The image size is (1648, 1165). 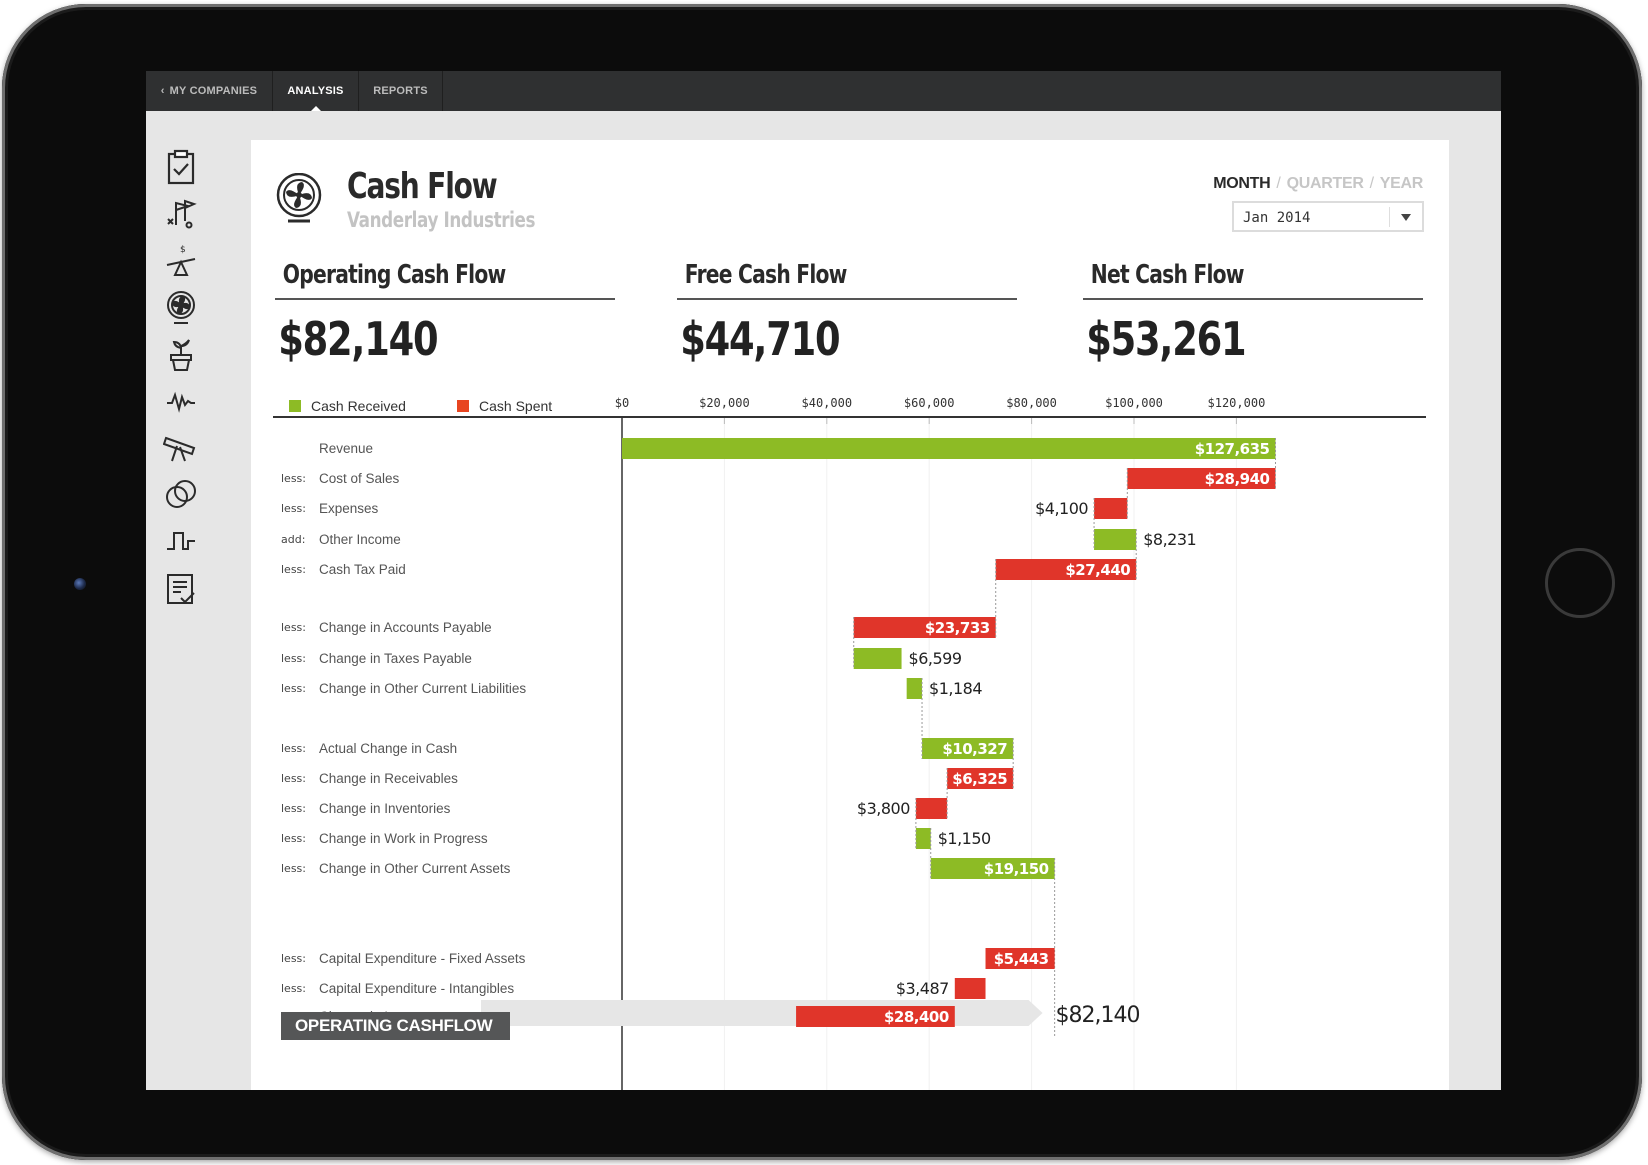 What do you see at coordinates (760, 339) in the screenshot?
I see `metric-value: $44,710` at bounding box center [760, 339].